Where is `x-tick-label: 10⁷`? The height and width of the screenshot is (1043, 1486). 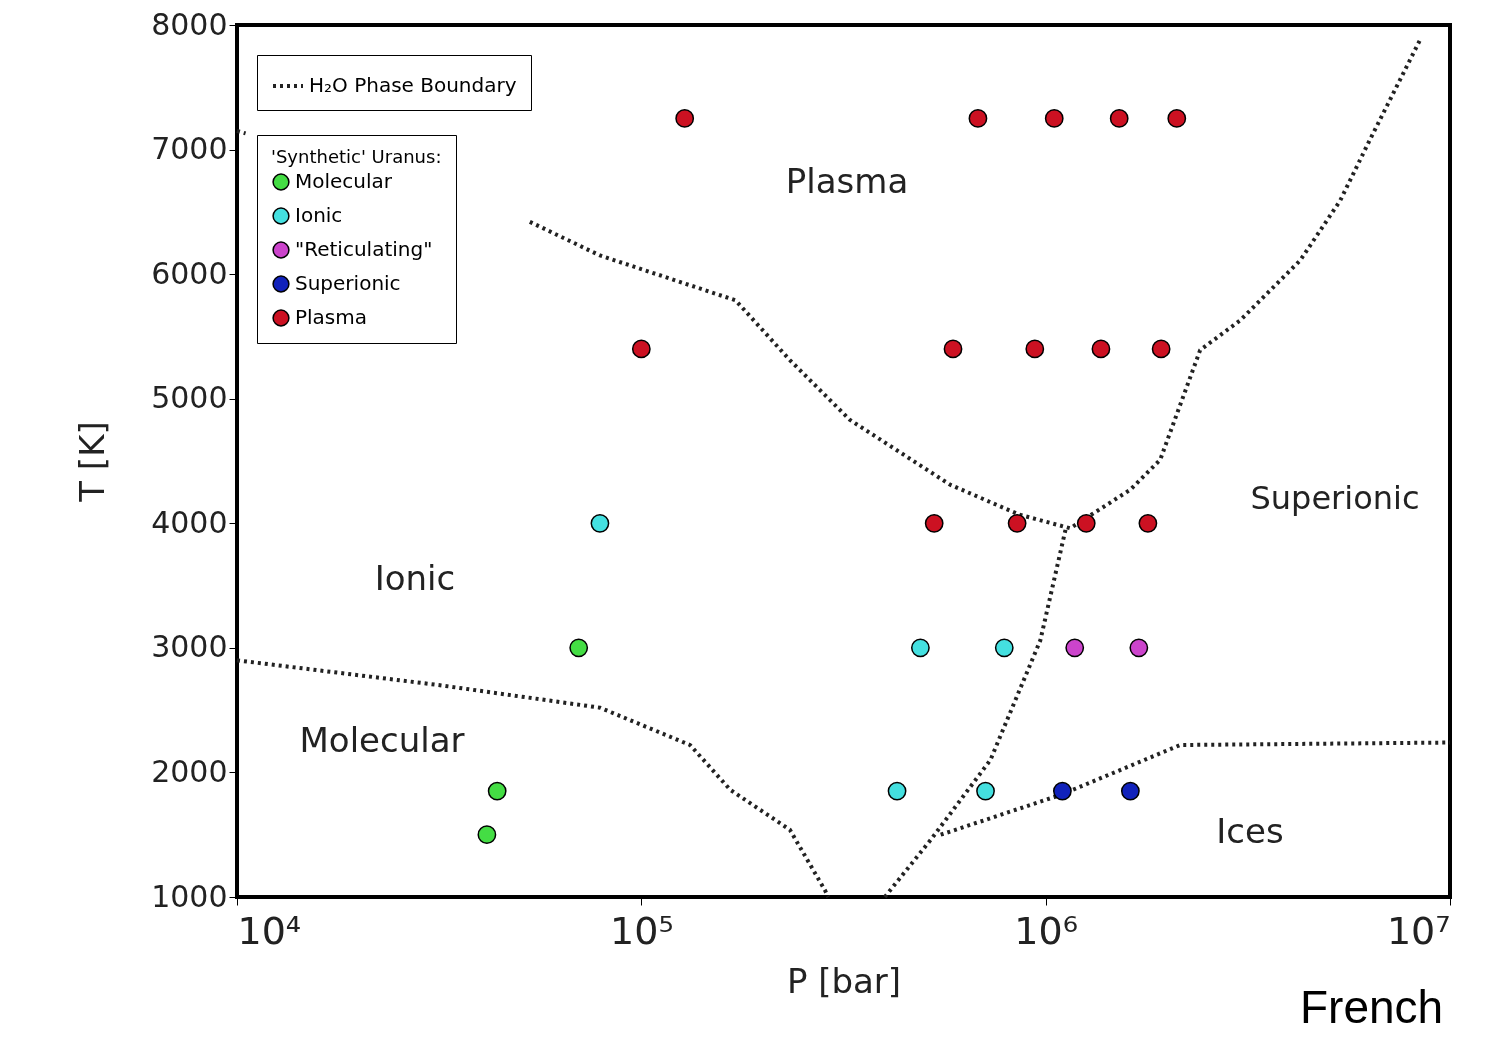 x-tick-label: 10⁷ is located at coordinates (1418, 930).